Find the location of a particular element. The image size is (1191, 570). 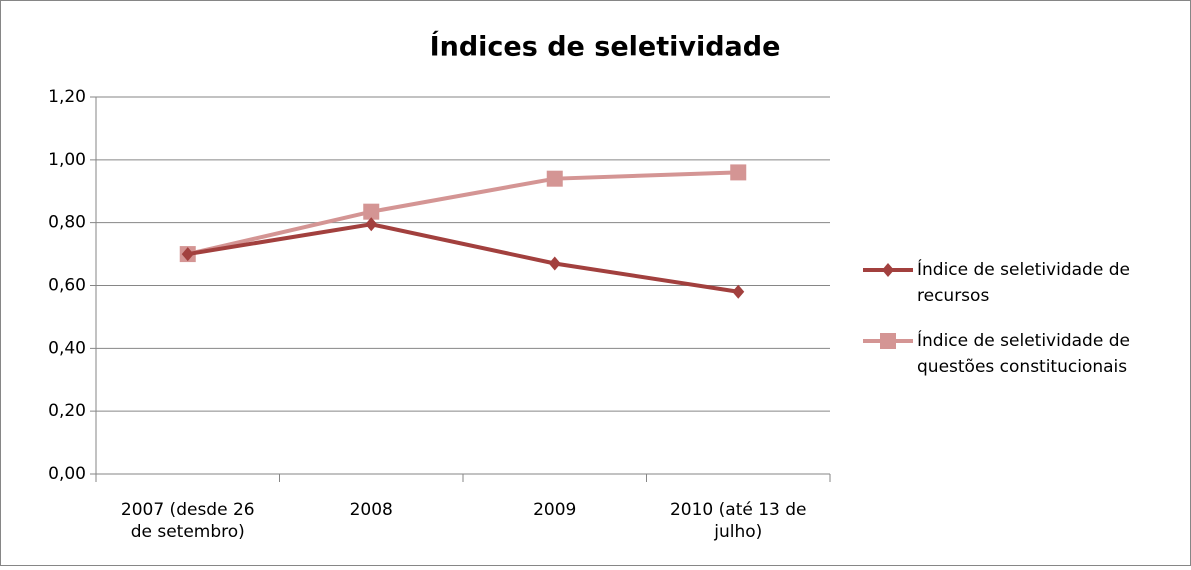

y-tick-label: 1,00 is located at coordinates (67, 160).